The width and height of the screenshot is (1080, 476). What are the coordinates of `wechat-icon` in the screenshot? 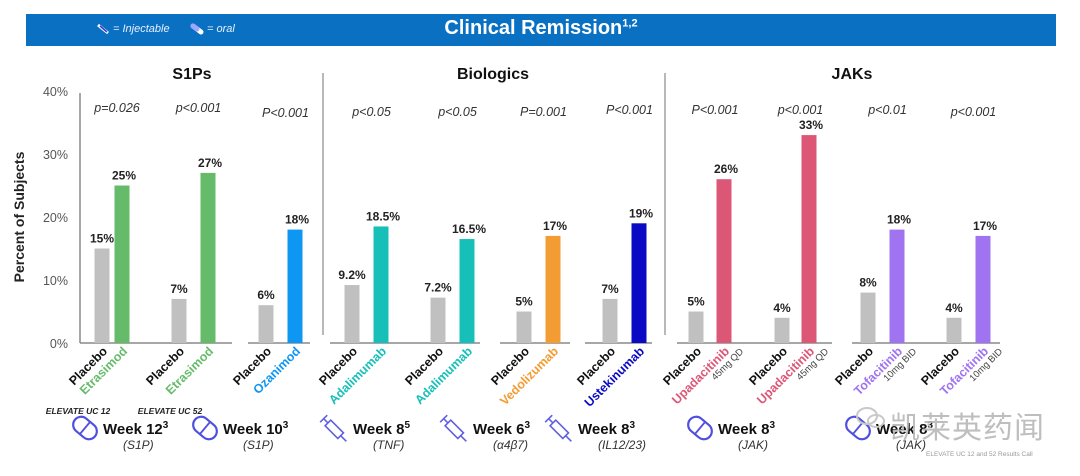 It's located at (870, 417).